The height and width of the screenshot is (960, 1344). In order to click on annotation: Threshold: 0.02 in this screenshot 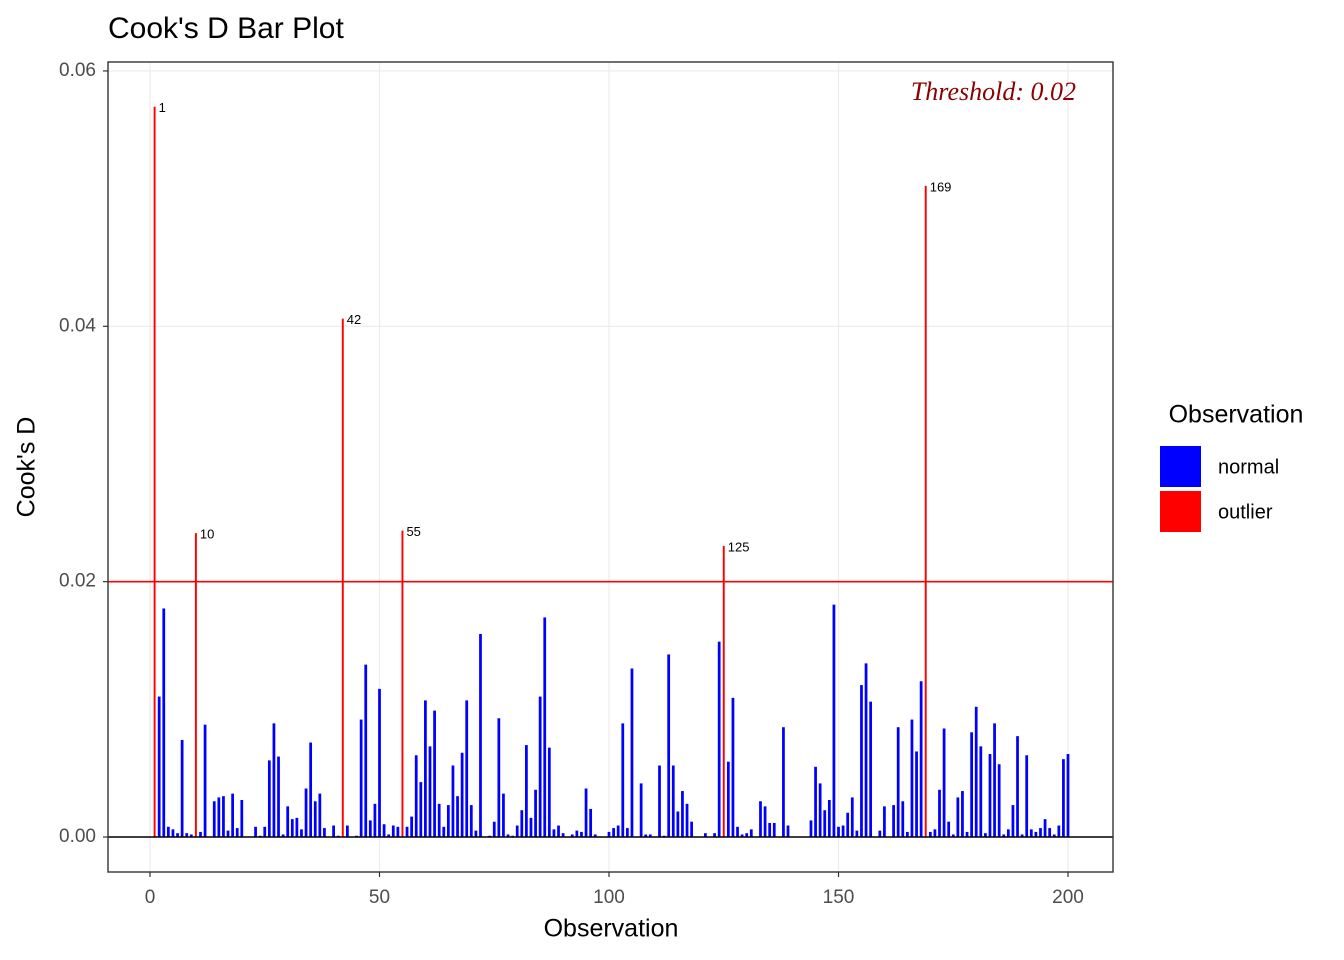, I will do `click(993, 91)`.